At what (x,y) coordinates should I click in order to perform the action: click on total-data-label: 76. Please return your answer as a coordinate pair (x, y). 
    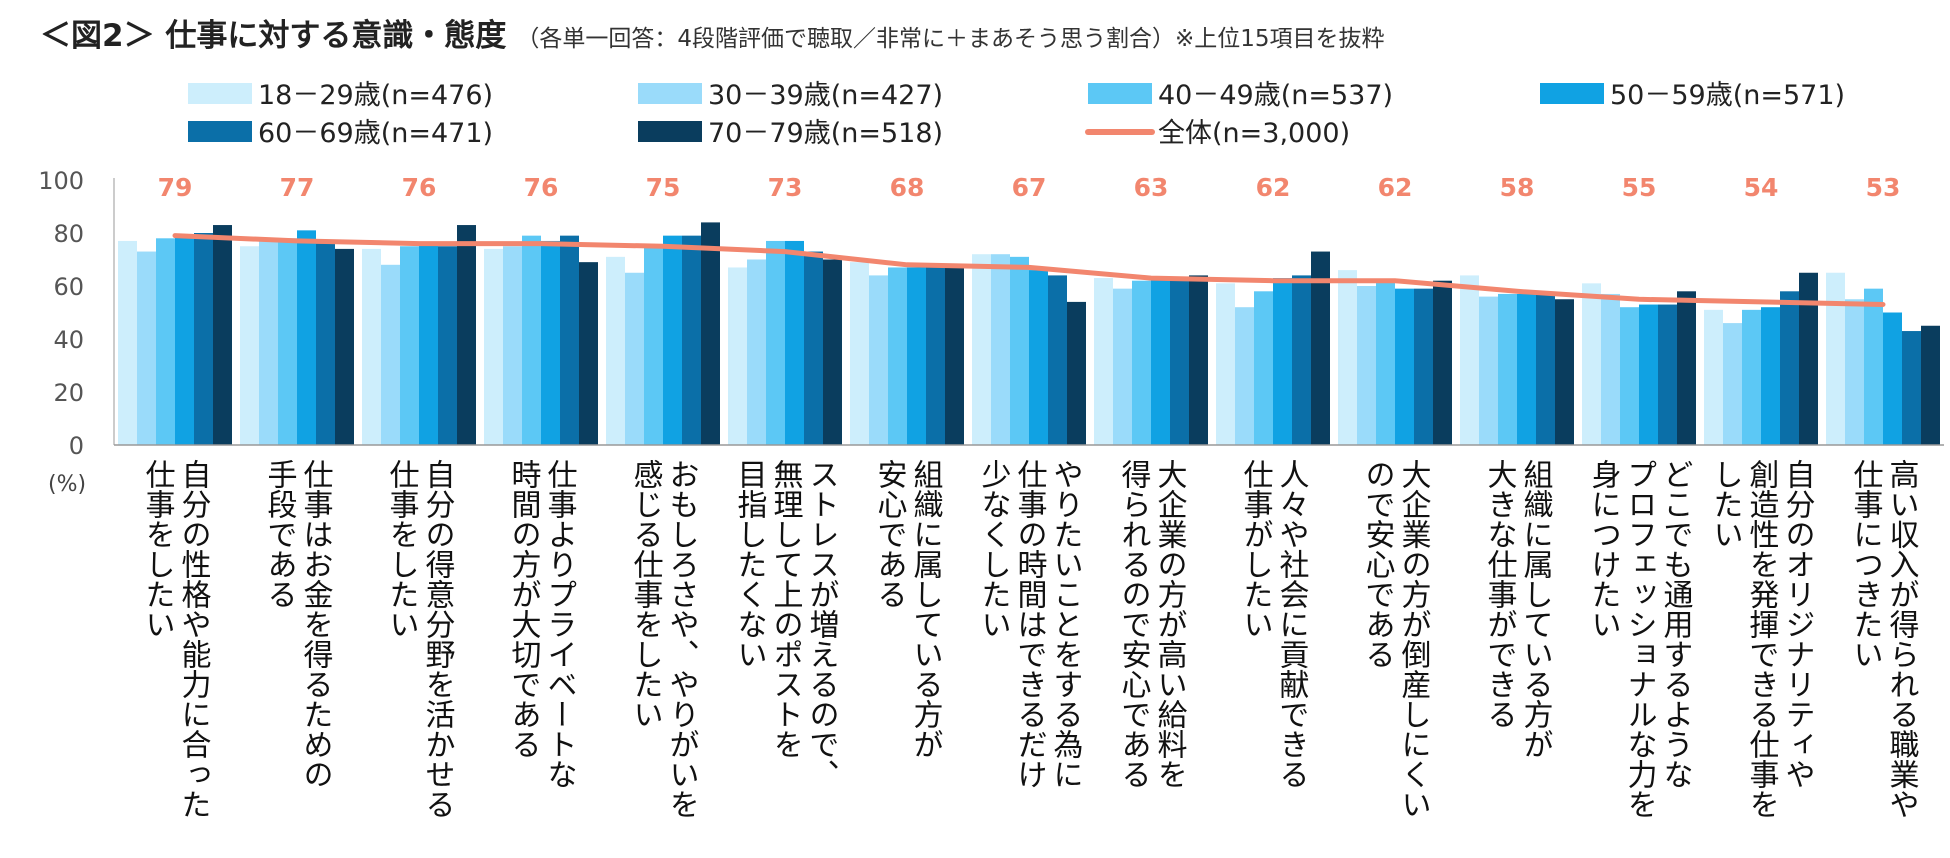
    Looking at the image, I should click on (541, 187).